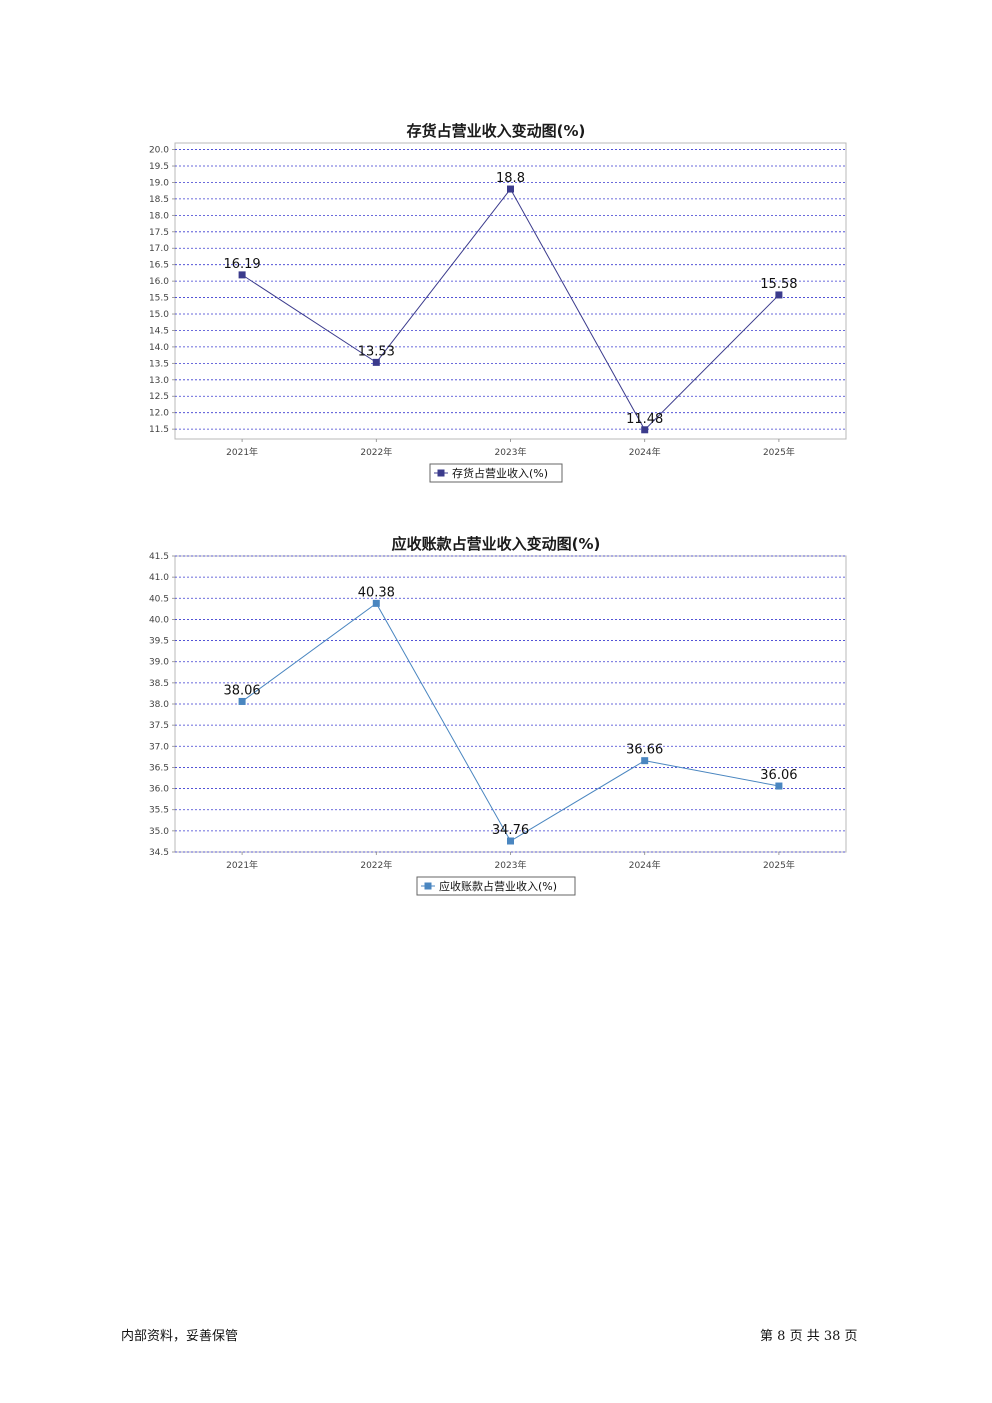 This screenshot has width=992, height=1403. I want to click on footer-page-total: 38, so click(832, 1336).